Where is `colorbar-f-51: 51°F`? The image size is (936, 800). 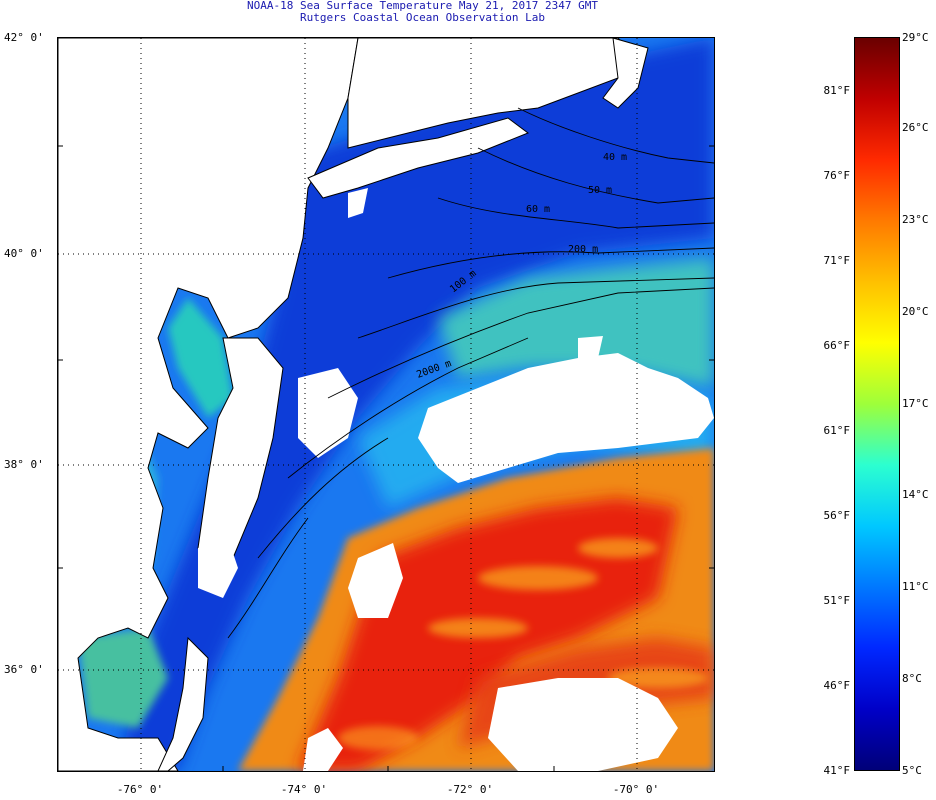 colorbar-f-51: 51°F is located at coordinates (837, 600).